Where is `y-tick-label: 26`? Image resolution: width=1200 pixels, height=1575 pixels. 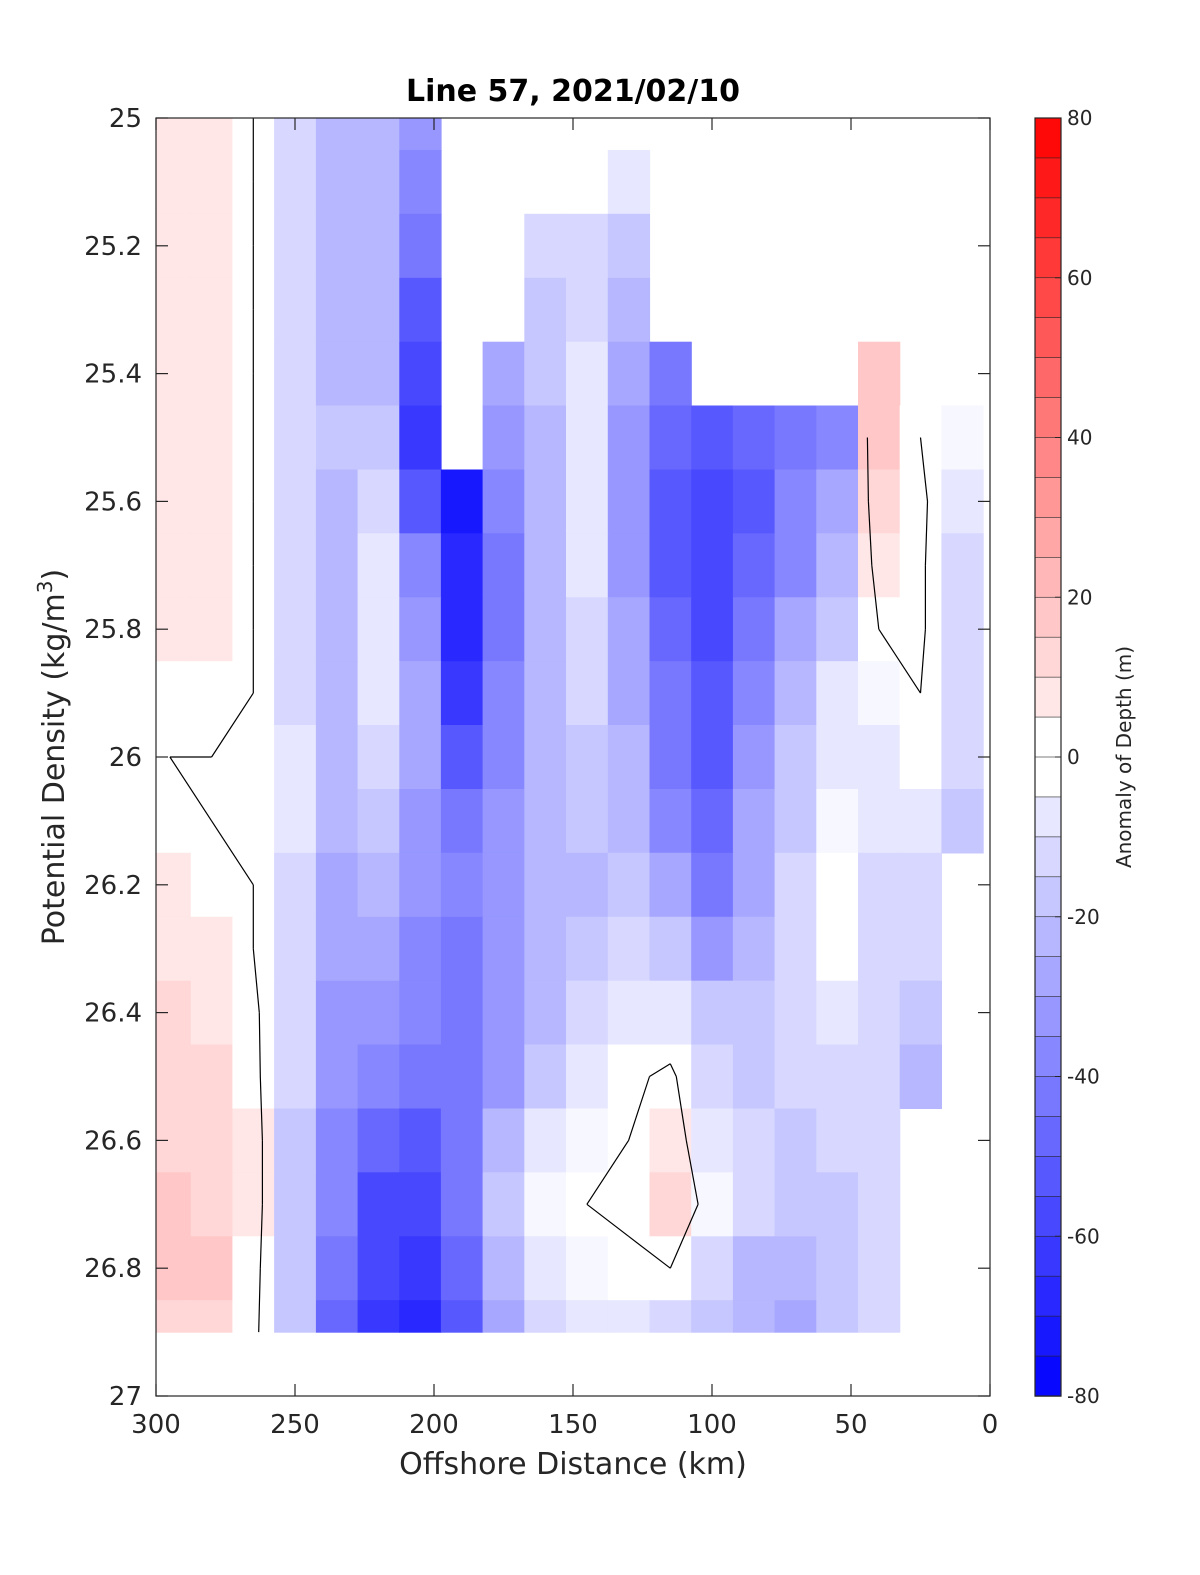
y-tick-label: 26 is located at coordinates (125, 758).